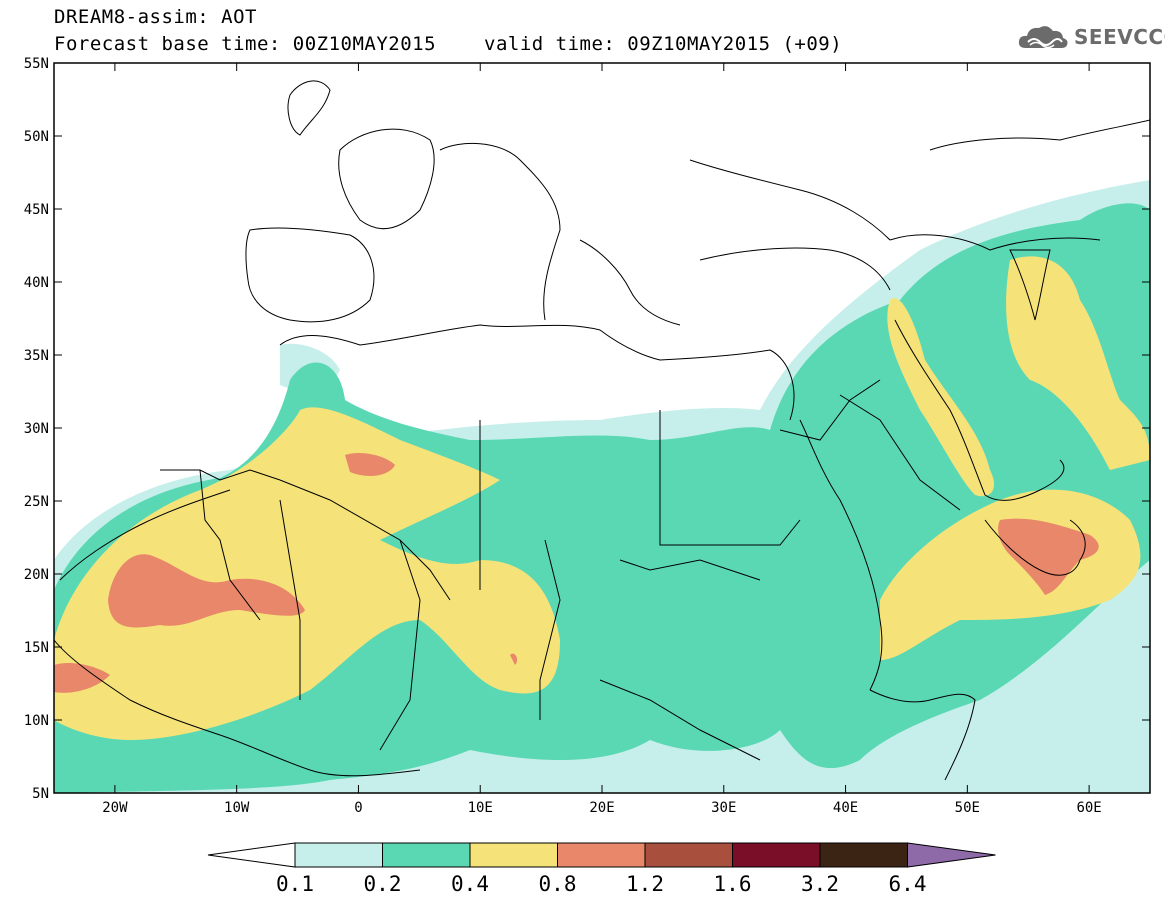 The width and height of the screenshot is (1165, 905). What do you see at coordinates (295, 884) in the screenshot?
I see `legend-level-label: 0.1` at bounding box center [295, 884].